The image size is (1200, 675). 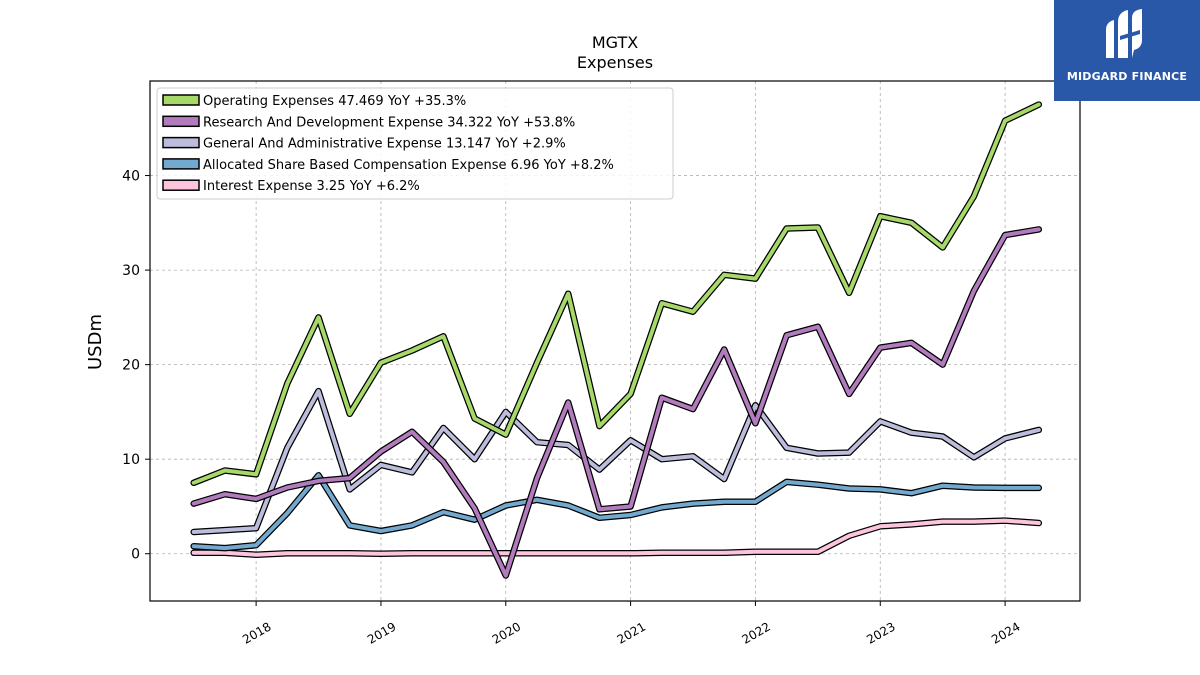 I want to click on legend-box, so click(x=415, y=143).